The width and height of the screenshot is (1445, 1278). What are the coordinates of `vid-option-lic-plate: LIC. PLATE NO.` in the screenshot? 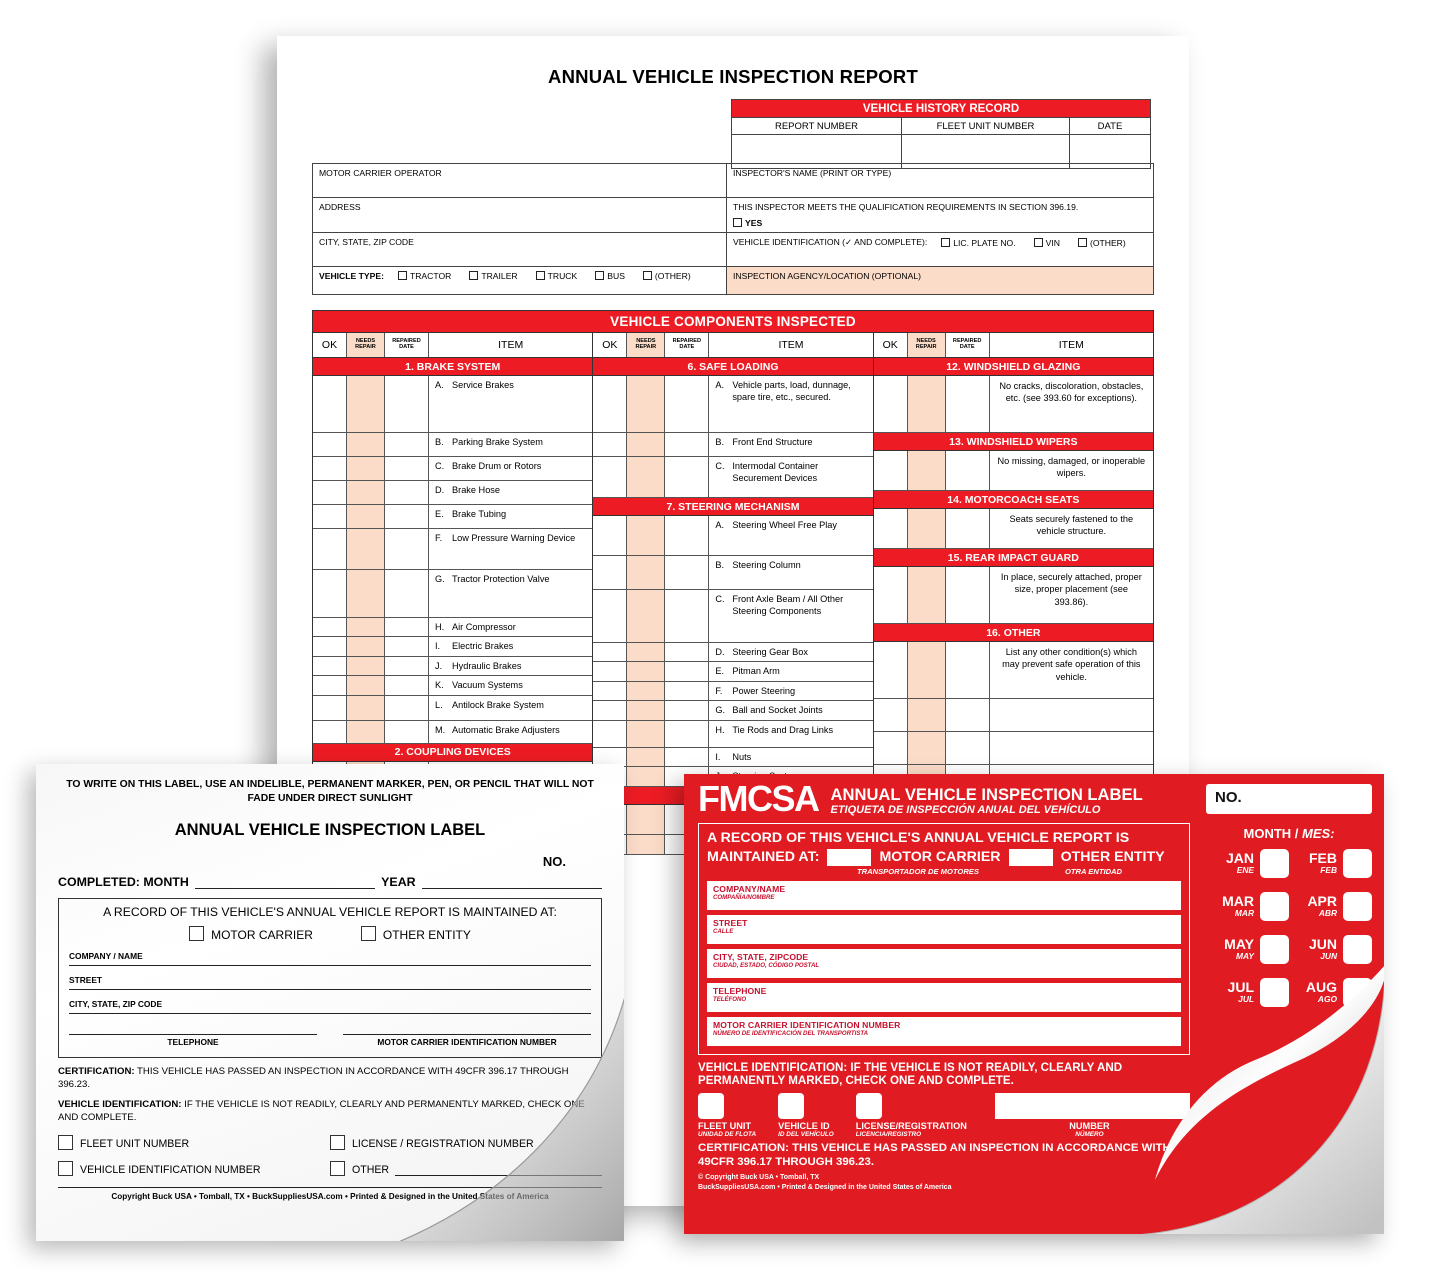 It's located at (978, 242).